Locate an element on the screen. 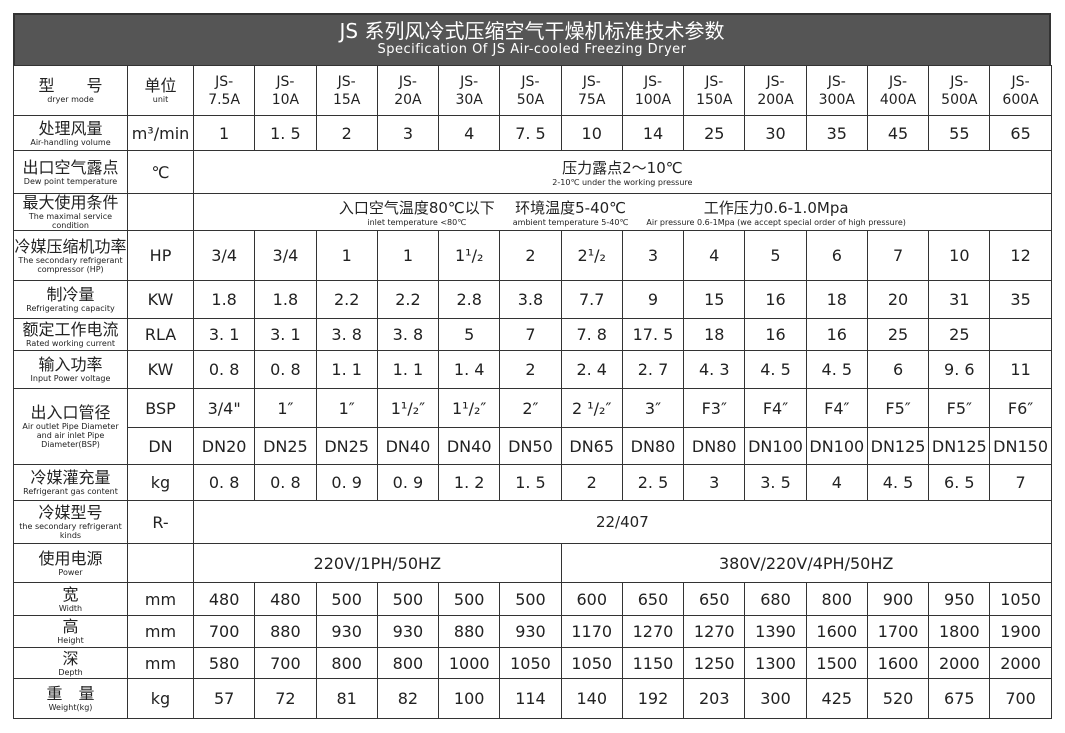 The image size is (1065, 733). row-label-en: dryer mode is located at coordinates (70, 99).